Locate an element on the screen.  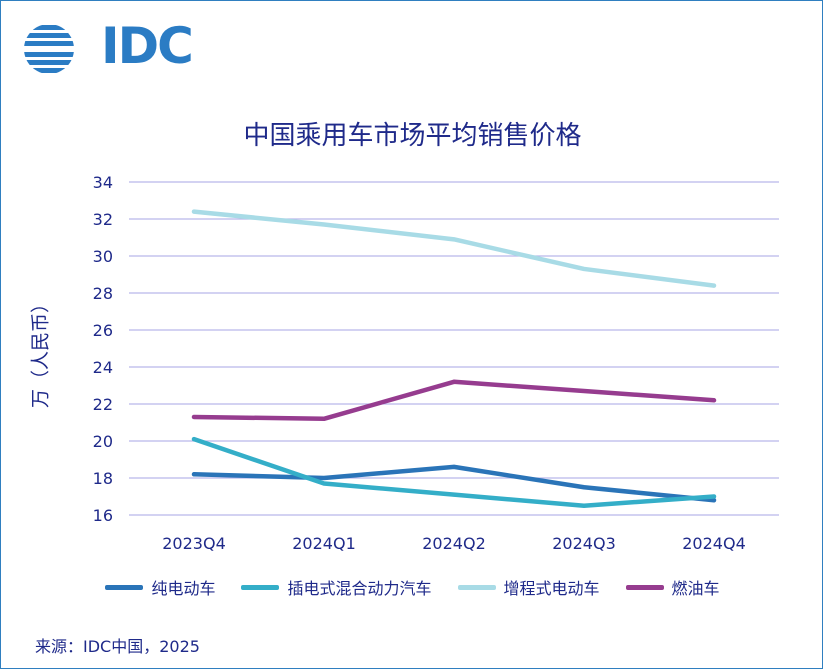
legend-item: 增程式电动车 is located at coordinates (528, 587).